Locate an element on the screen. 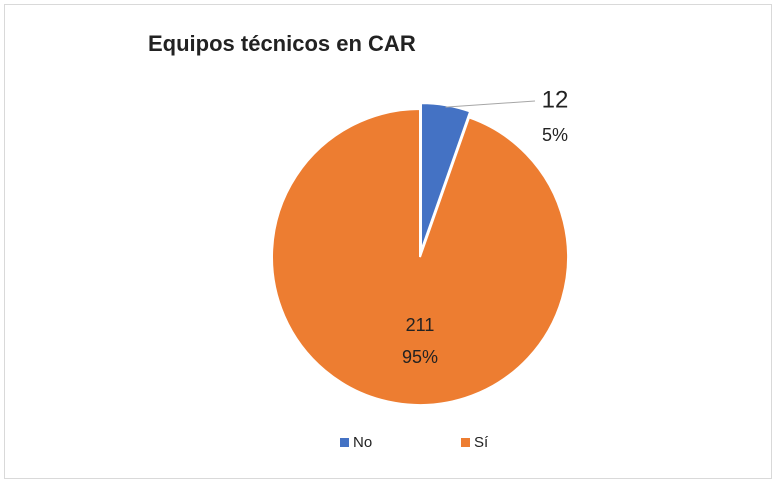 Image resolution: width=777 pixels, height=484 pixels. leader-line is located at coordinates (490, 104).